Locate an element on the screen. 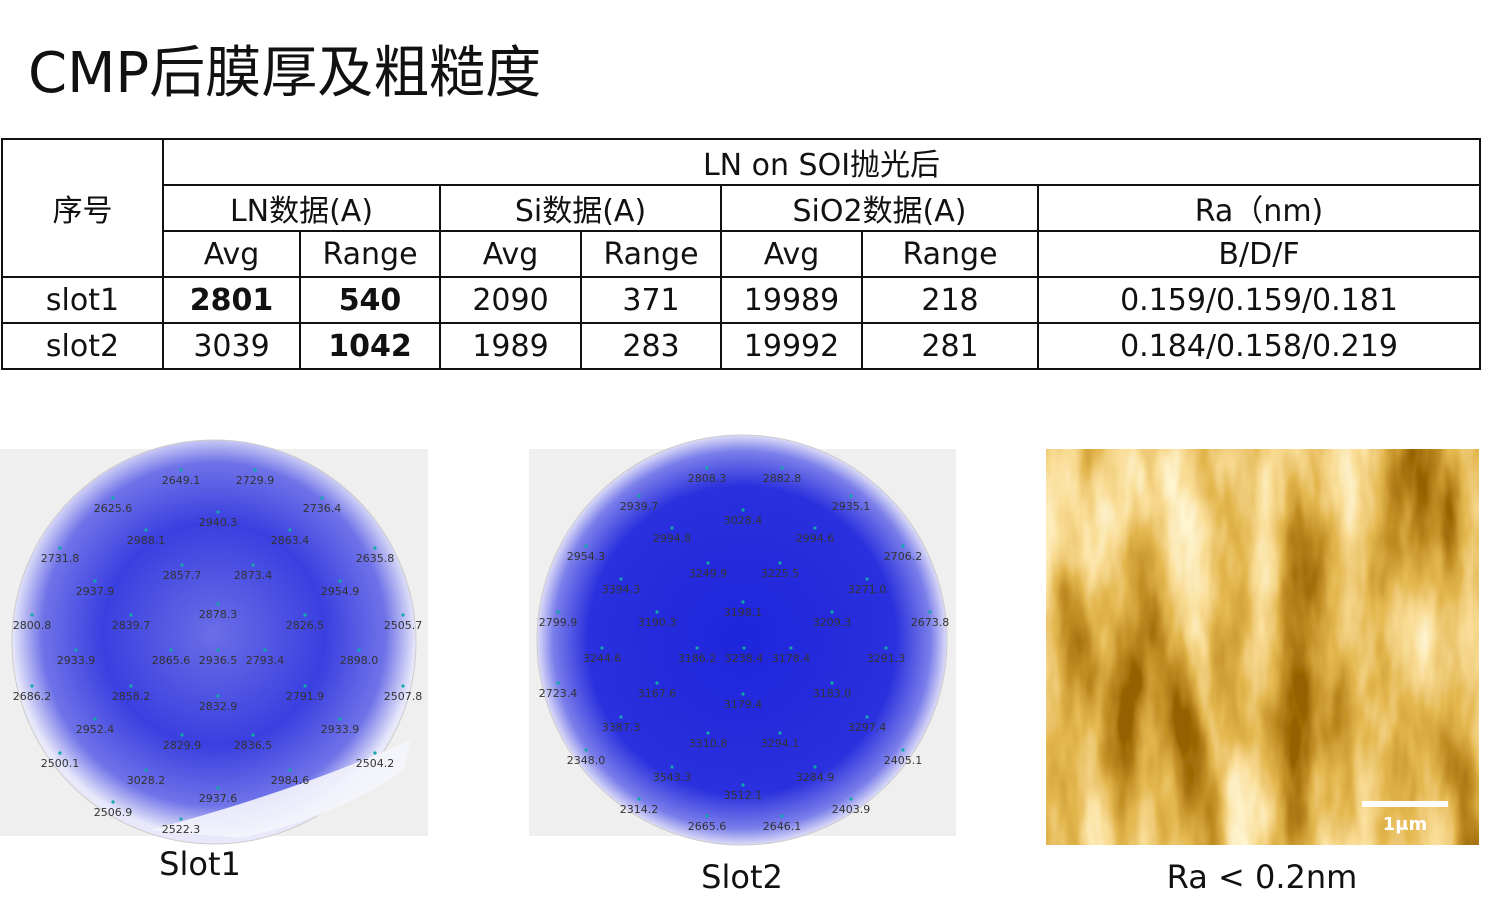 Image resolution: width=1508 pixels, height=908 pixels. site-label: 3249.9 is located at coordinates (708, 573).